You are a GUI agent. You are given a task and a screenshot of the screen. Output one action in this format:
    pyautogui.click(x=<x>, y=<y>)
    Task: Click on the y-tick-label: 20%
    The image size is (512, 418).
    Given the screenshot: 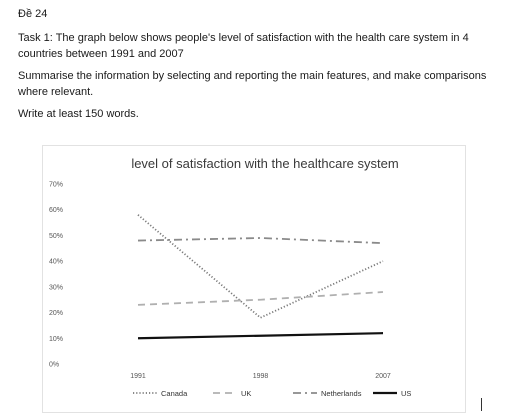 What is the action you would take?
    pyautogui.click(x=56, y=313)
    